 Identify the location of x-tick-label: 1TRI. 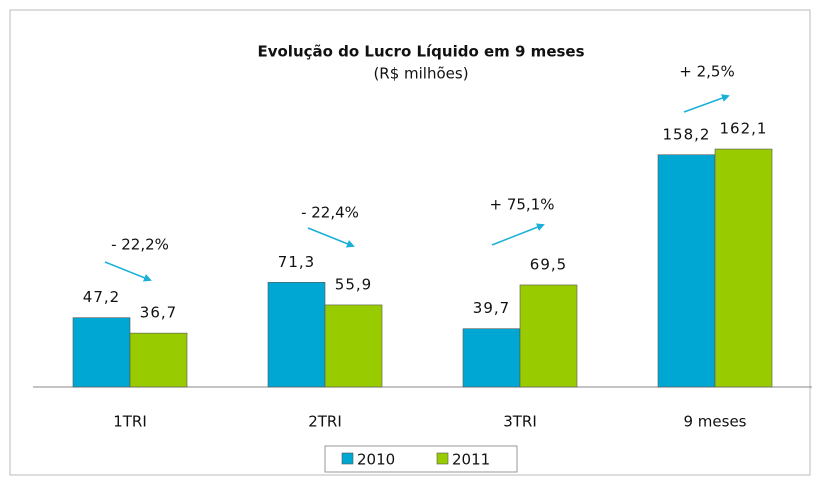
(130, 422).